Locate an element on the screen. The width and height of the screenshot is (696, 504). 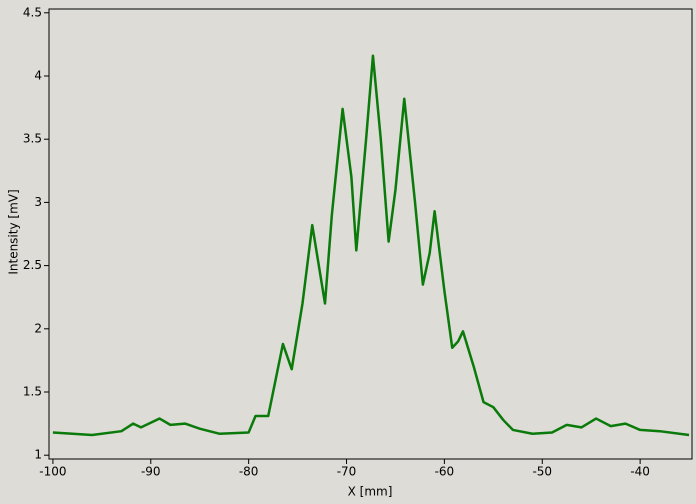
x-tick-label: -50 is located at coordinates (542, 472).